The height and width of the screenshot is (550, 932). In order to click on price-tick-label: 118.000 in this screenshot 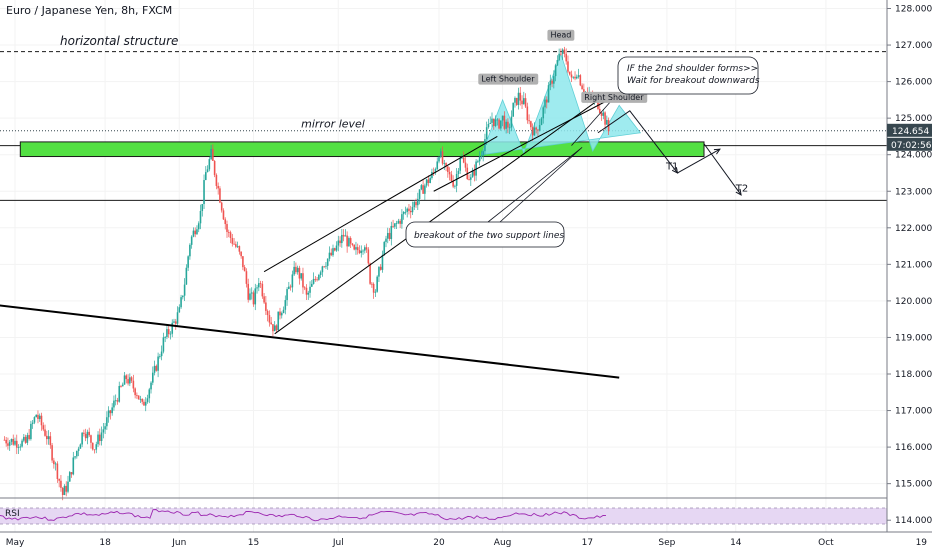, I will do `click(913, 375)`.